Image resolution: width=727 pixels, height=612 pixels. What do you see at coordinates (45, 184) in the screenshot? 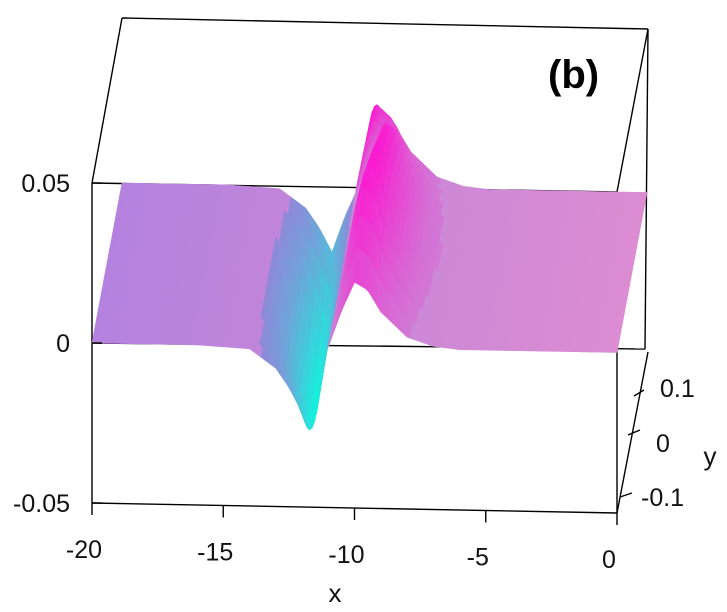
I see `z-tick-label: 0.05` at bounding box center [45, 184].